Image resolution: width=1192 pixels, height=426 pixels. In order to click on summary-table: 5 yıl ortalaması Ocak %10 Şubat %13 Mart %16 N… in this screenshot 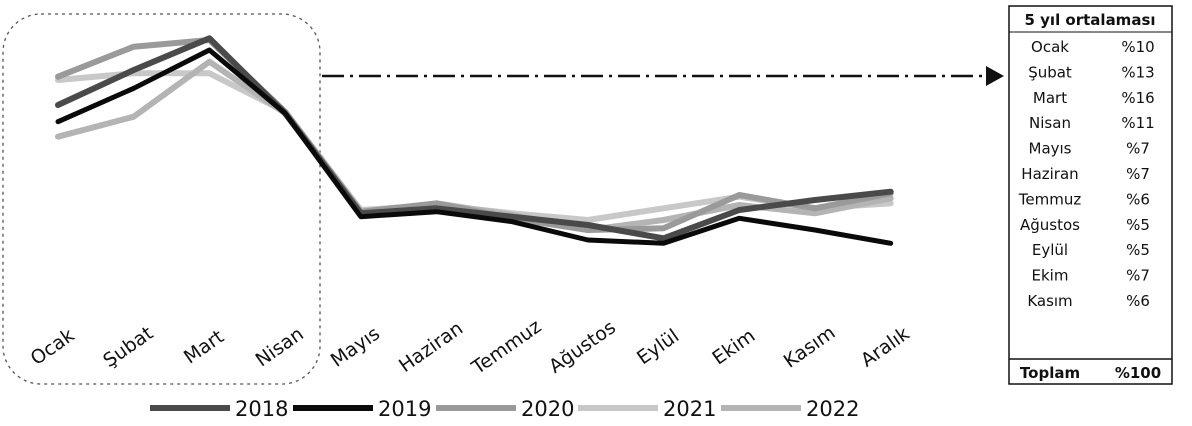, I will do `click(1090, 195)`.